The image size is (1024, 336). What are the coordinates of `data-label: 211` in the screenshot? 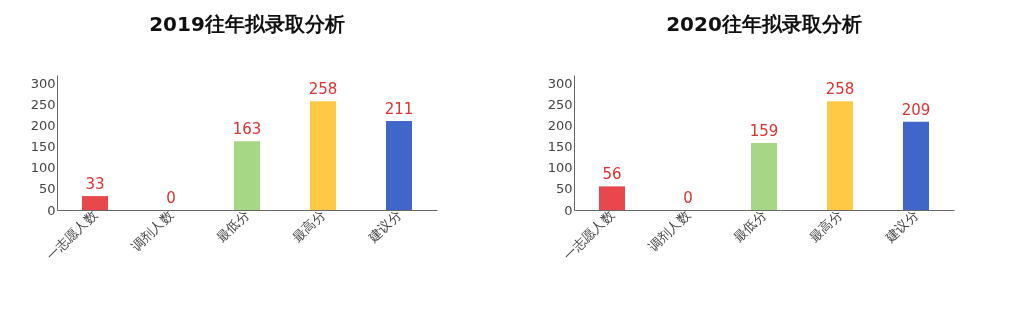 It's located at (399, 108).